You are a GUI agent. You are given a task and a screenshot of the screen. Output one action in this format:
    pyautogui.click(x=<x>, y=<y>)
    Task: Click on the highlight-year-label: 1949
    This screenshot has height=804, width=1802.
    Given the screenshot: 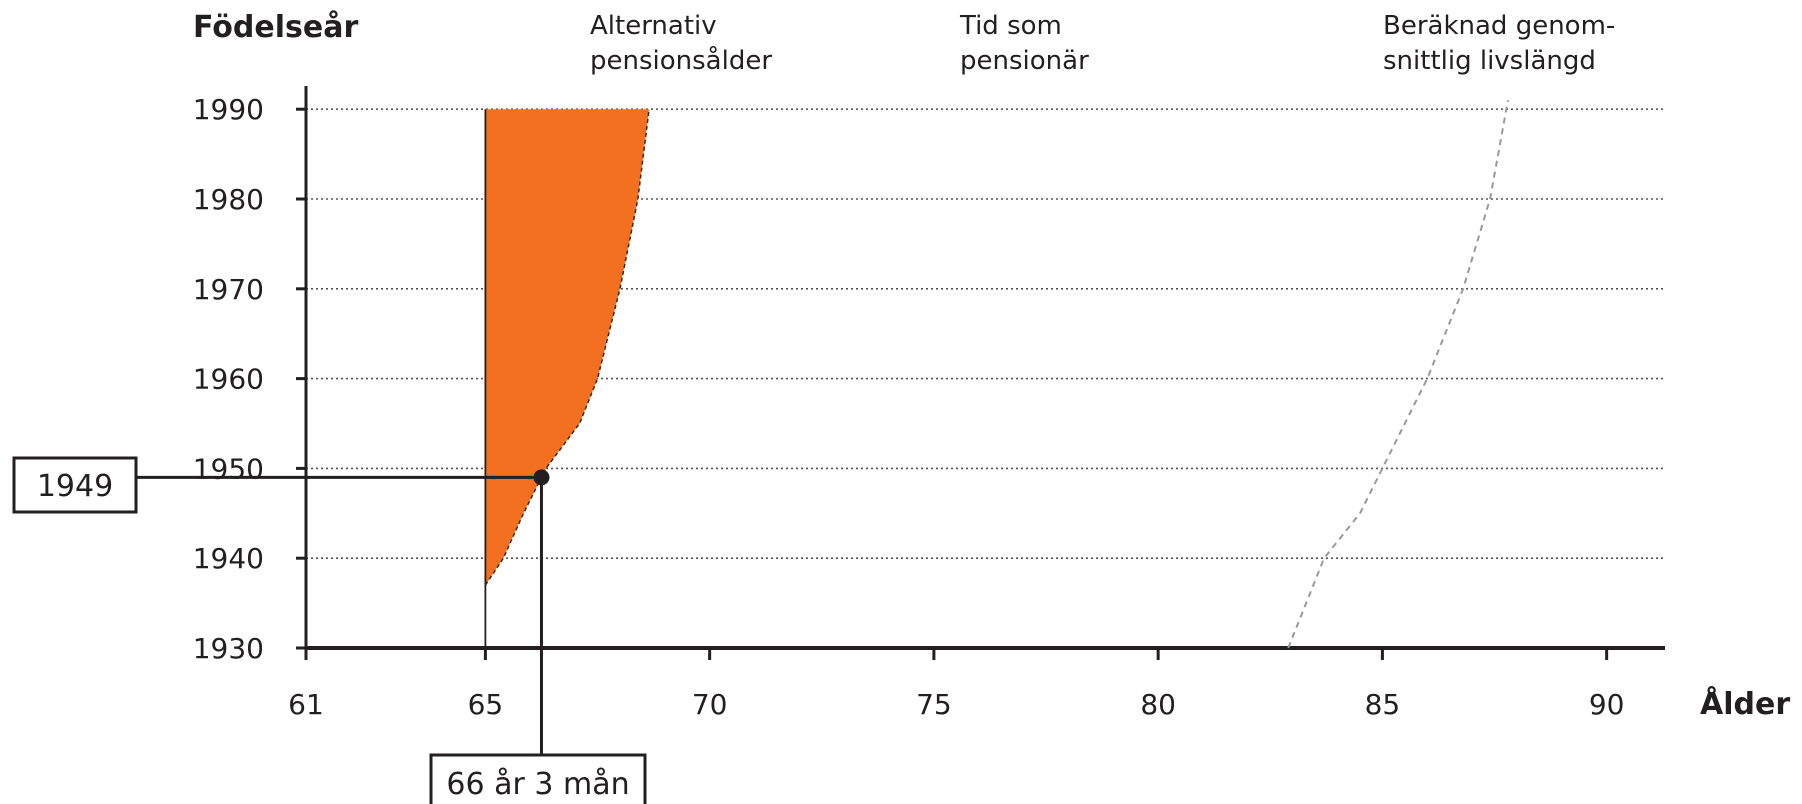 What is the action you would take?
    pyautogui.click(x=75, y=486)
    